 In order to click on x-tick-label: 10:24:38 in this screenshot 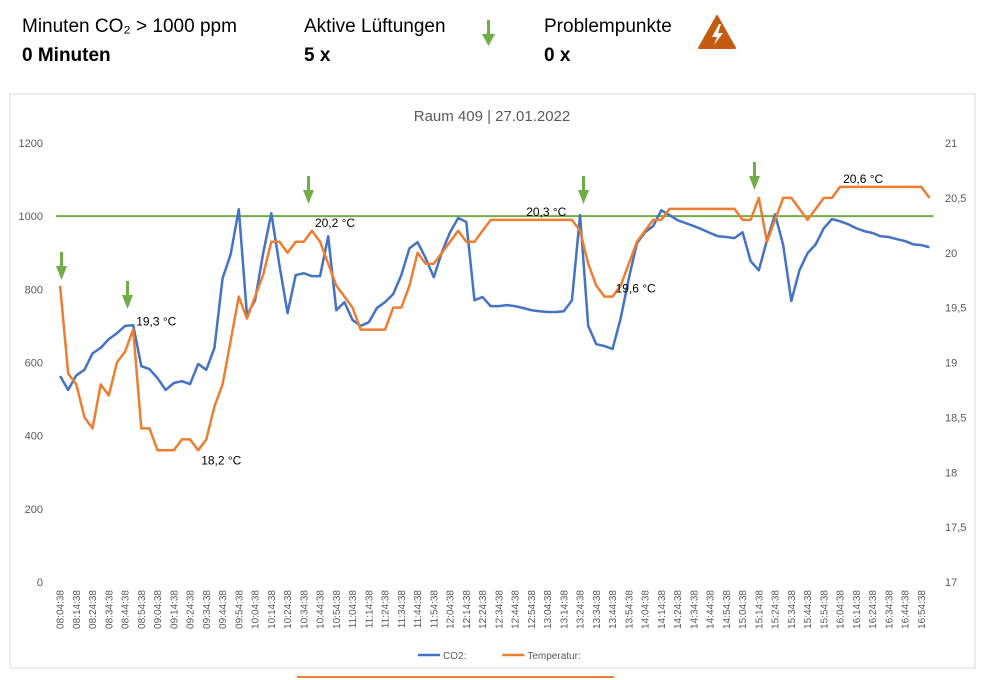, I will do `click(288, 609)`.